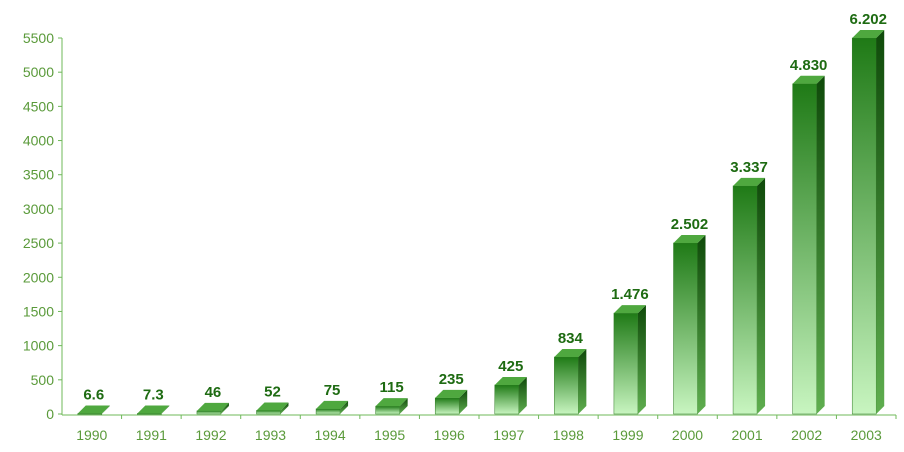 The width and height of the screenshot is (904, 452). I want to click on data-label: 46, so click(213, 392).